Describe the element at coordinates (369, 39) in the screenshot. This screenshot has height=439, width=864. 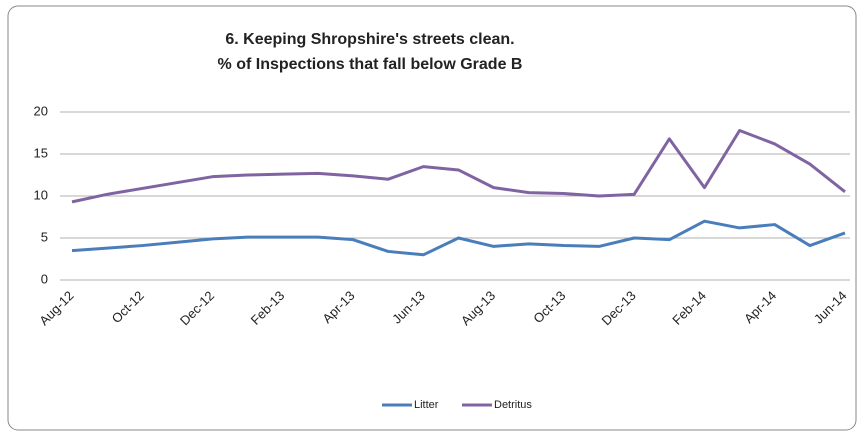
I see `chart-title: 6. Keeping Shropshire's streets clean.` at that location.